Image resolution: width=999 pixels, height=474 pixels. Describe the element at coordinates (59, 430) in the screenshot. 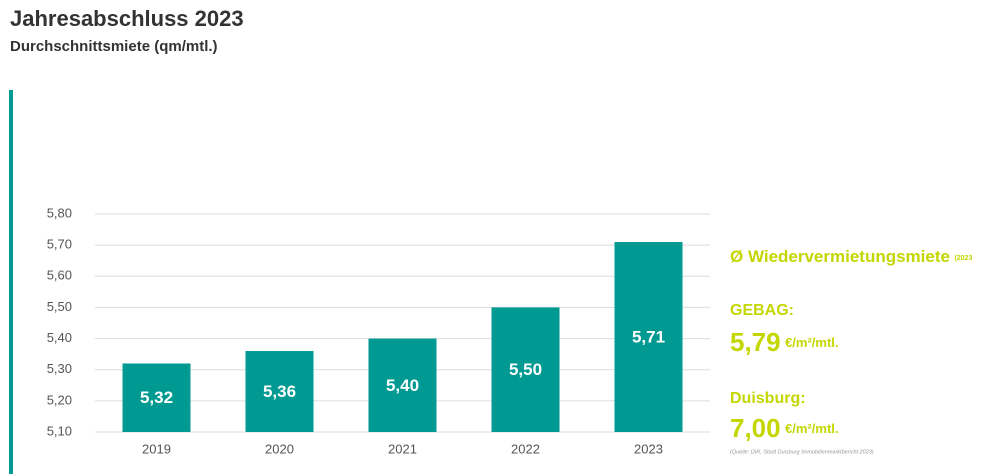

I see `y-tick-label: 5,10` at that location.